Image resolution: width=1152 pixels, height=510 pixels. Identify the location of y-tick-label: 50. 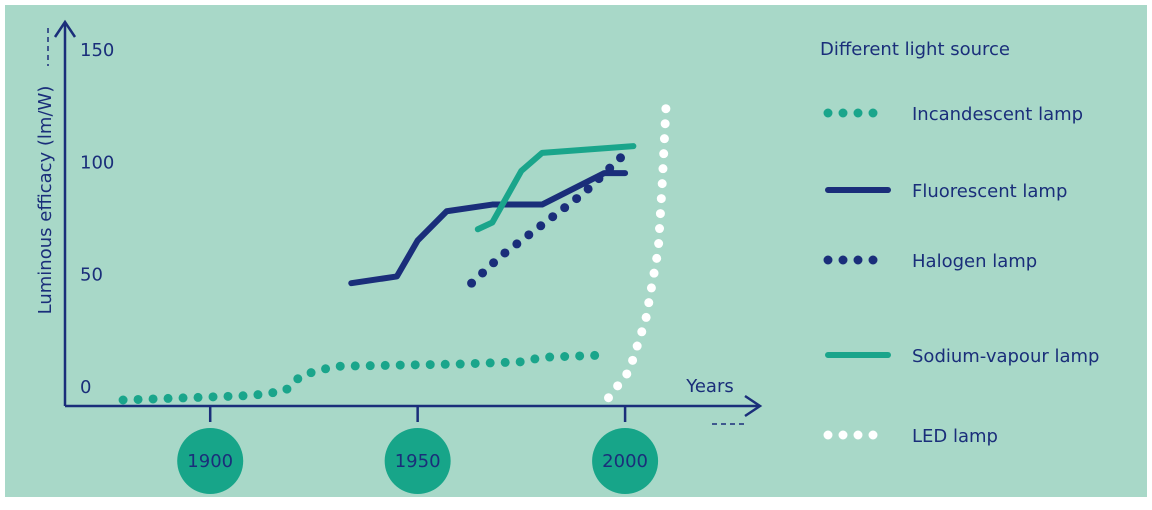
(91, 275).